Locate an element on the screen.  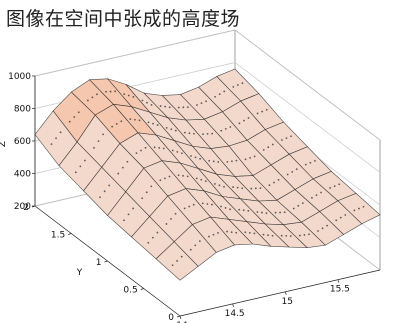
x-tick-label: 15 is located at coordinates (287, 302).